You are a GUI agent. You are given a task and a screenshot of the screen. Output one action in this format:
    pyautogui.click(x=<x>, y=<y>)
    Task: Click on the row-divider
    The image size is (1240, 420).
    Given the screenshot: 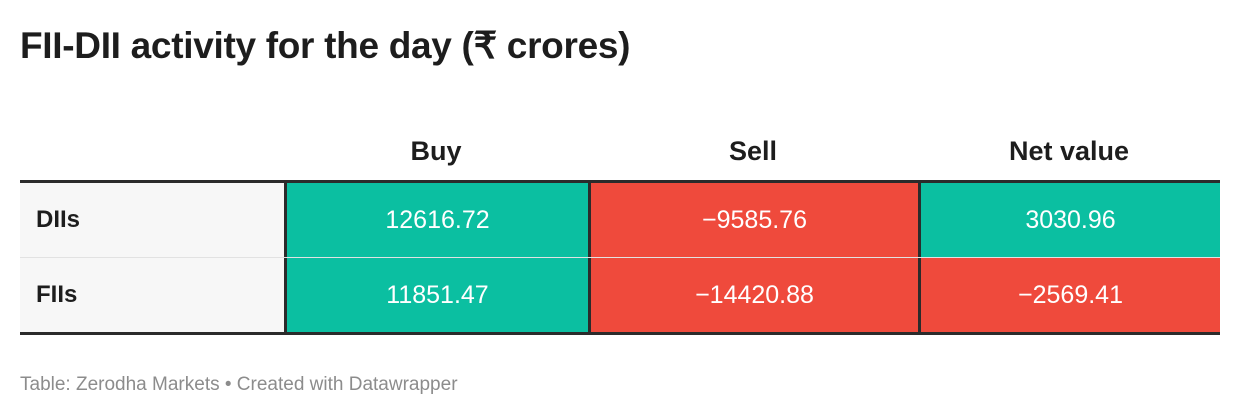 What is the action you would take?
    pyautogui.click(x=620, y=257)
    